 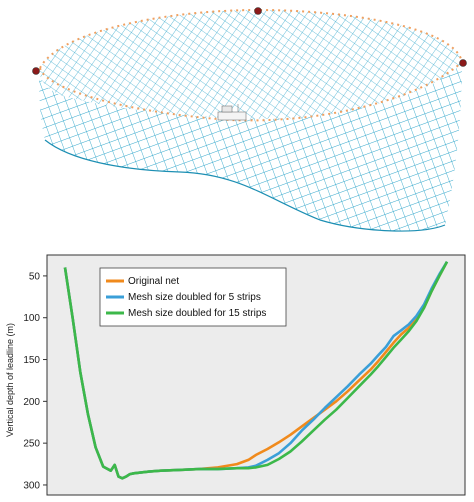 I want to click on legend-label-15-strips: Mesh size doubled for 15 strips, so click(x=197, y=313).